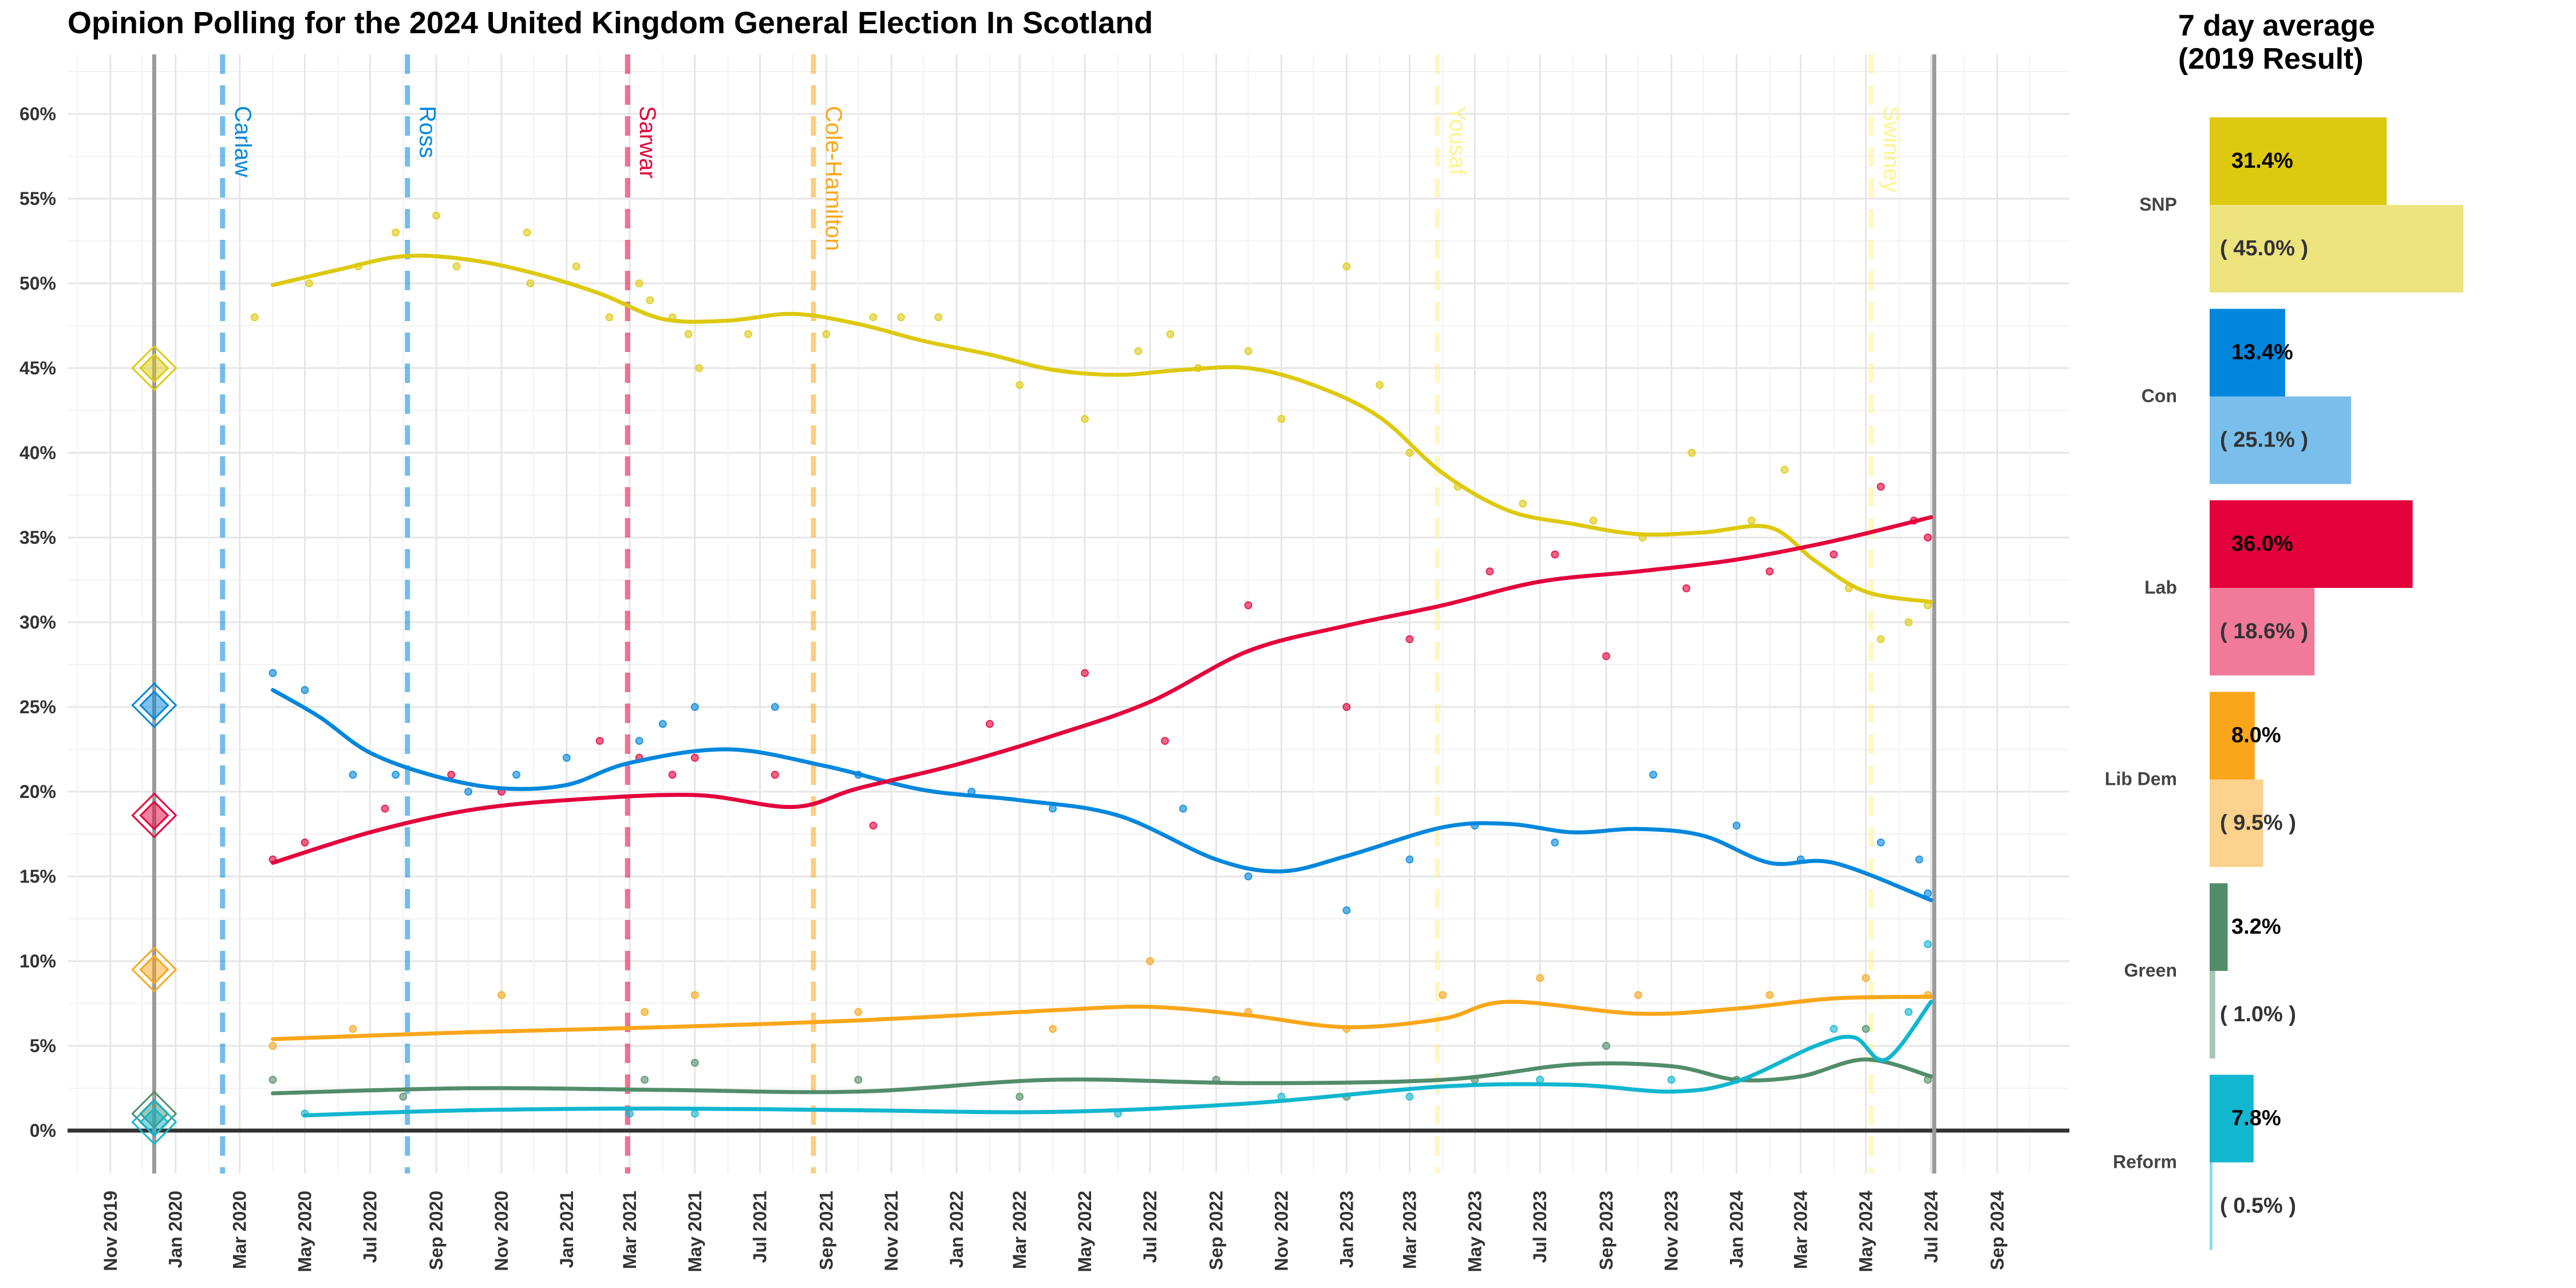  I want to click on x-tick-label: Jan 2024, so click(1736, 1229).